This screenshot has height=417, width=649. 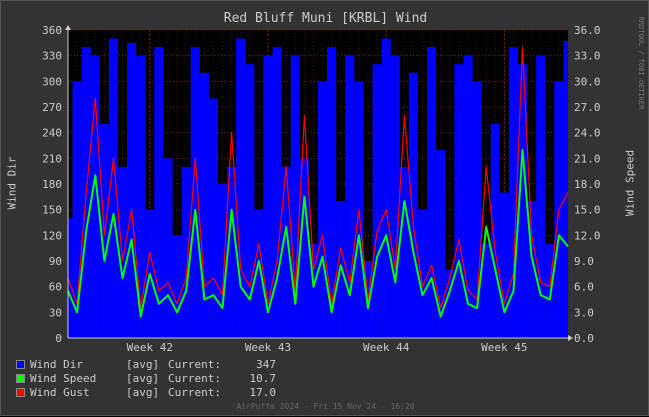 I want to click on wind-gust-swatch, so click(x=20, y=392).